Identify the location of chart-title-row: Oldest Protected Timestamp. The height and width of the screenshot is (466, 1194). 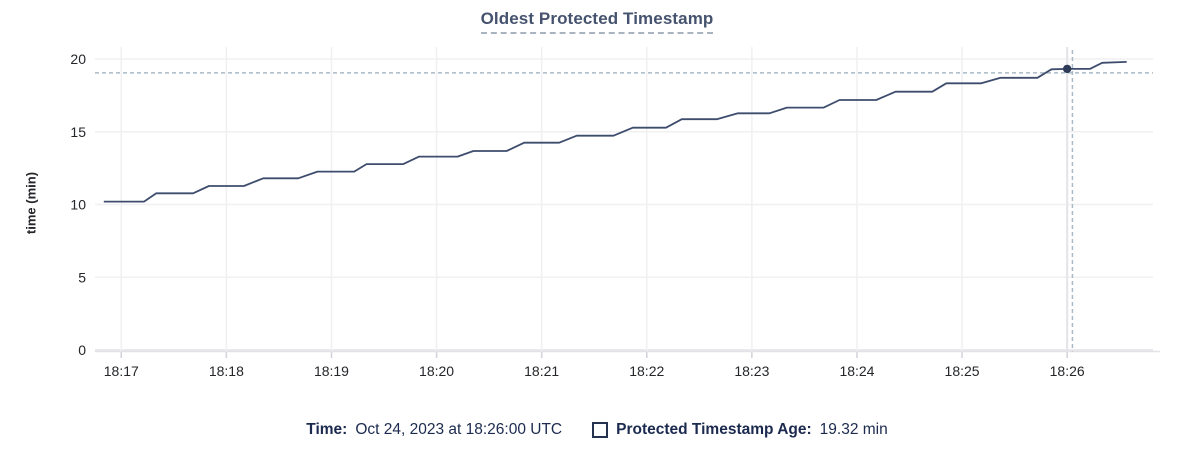
(597, 21).